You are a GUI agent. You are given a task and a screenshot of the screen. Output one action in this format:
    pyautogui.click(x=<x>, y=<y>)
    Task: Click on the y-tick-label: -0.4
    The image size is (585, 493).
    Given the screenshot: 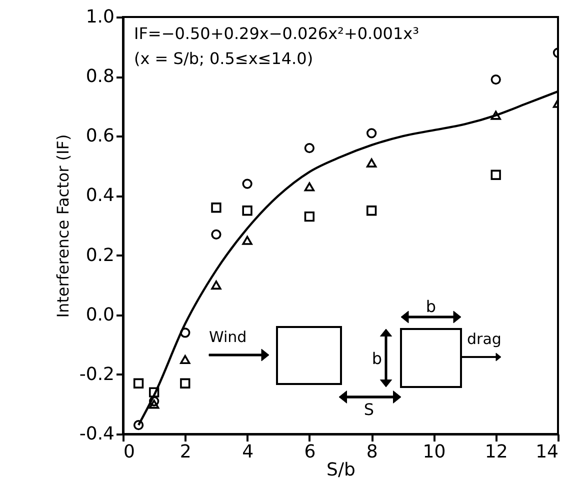 What is the action you would take?
    pyautogui.click(x=96, y=434)
    